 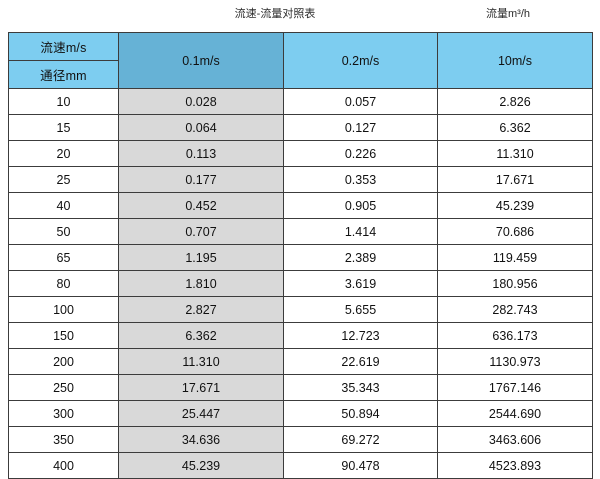 I want to click on flow-value-cell: 0.226, so click(x=360, y=153).